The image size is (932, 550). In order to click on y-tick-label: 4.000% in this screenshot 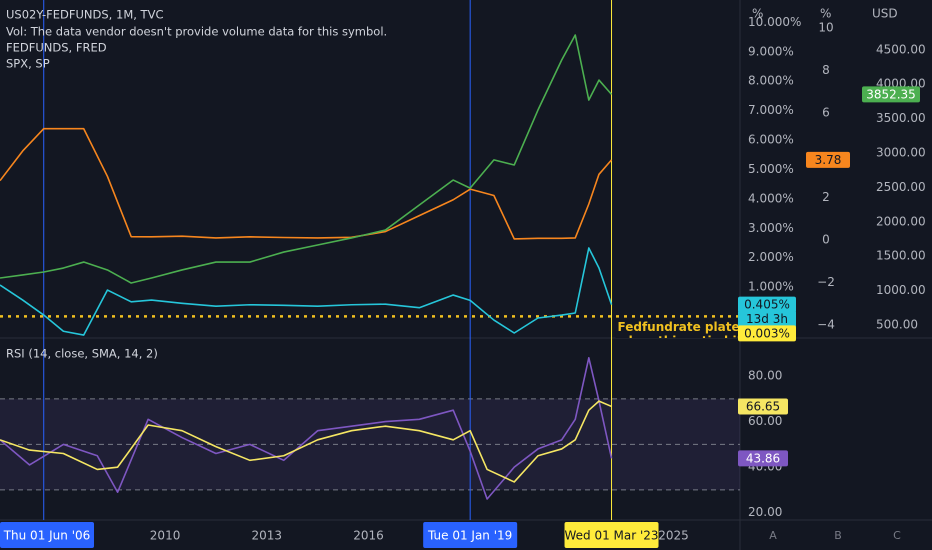, I will do `click(771, 198)`.